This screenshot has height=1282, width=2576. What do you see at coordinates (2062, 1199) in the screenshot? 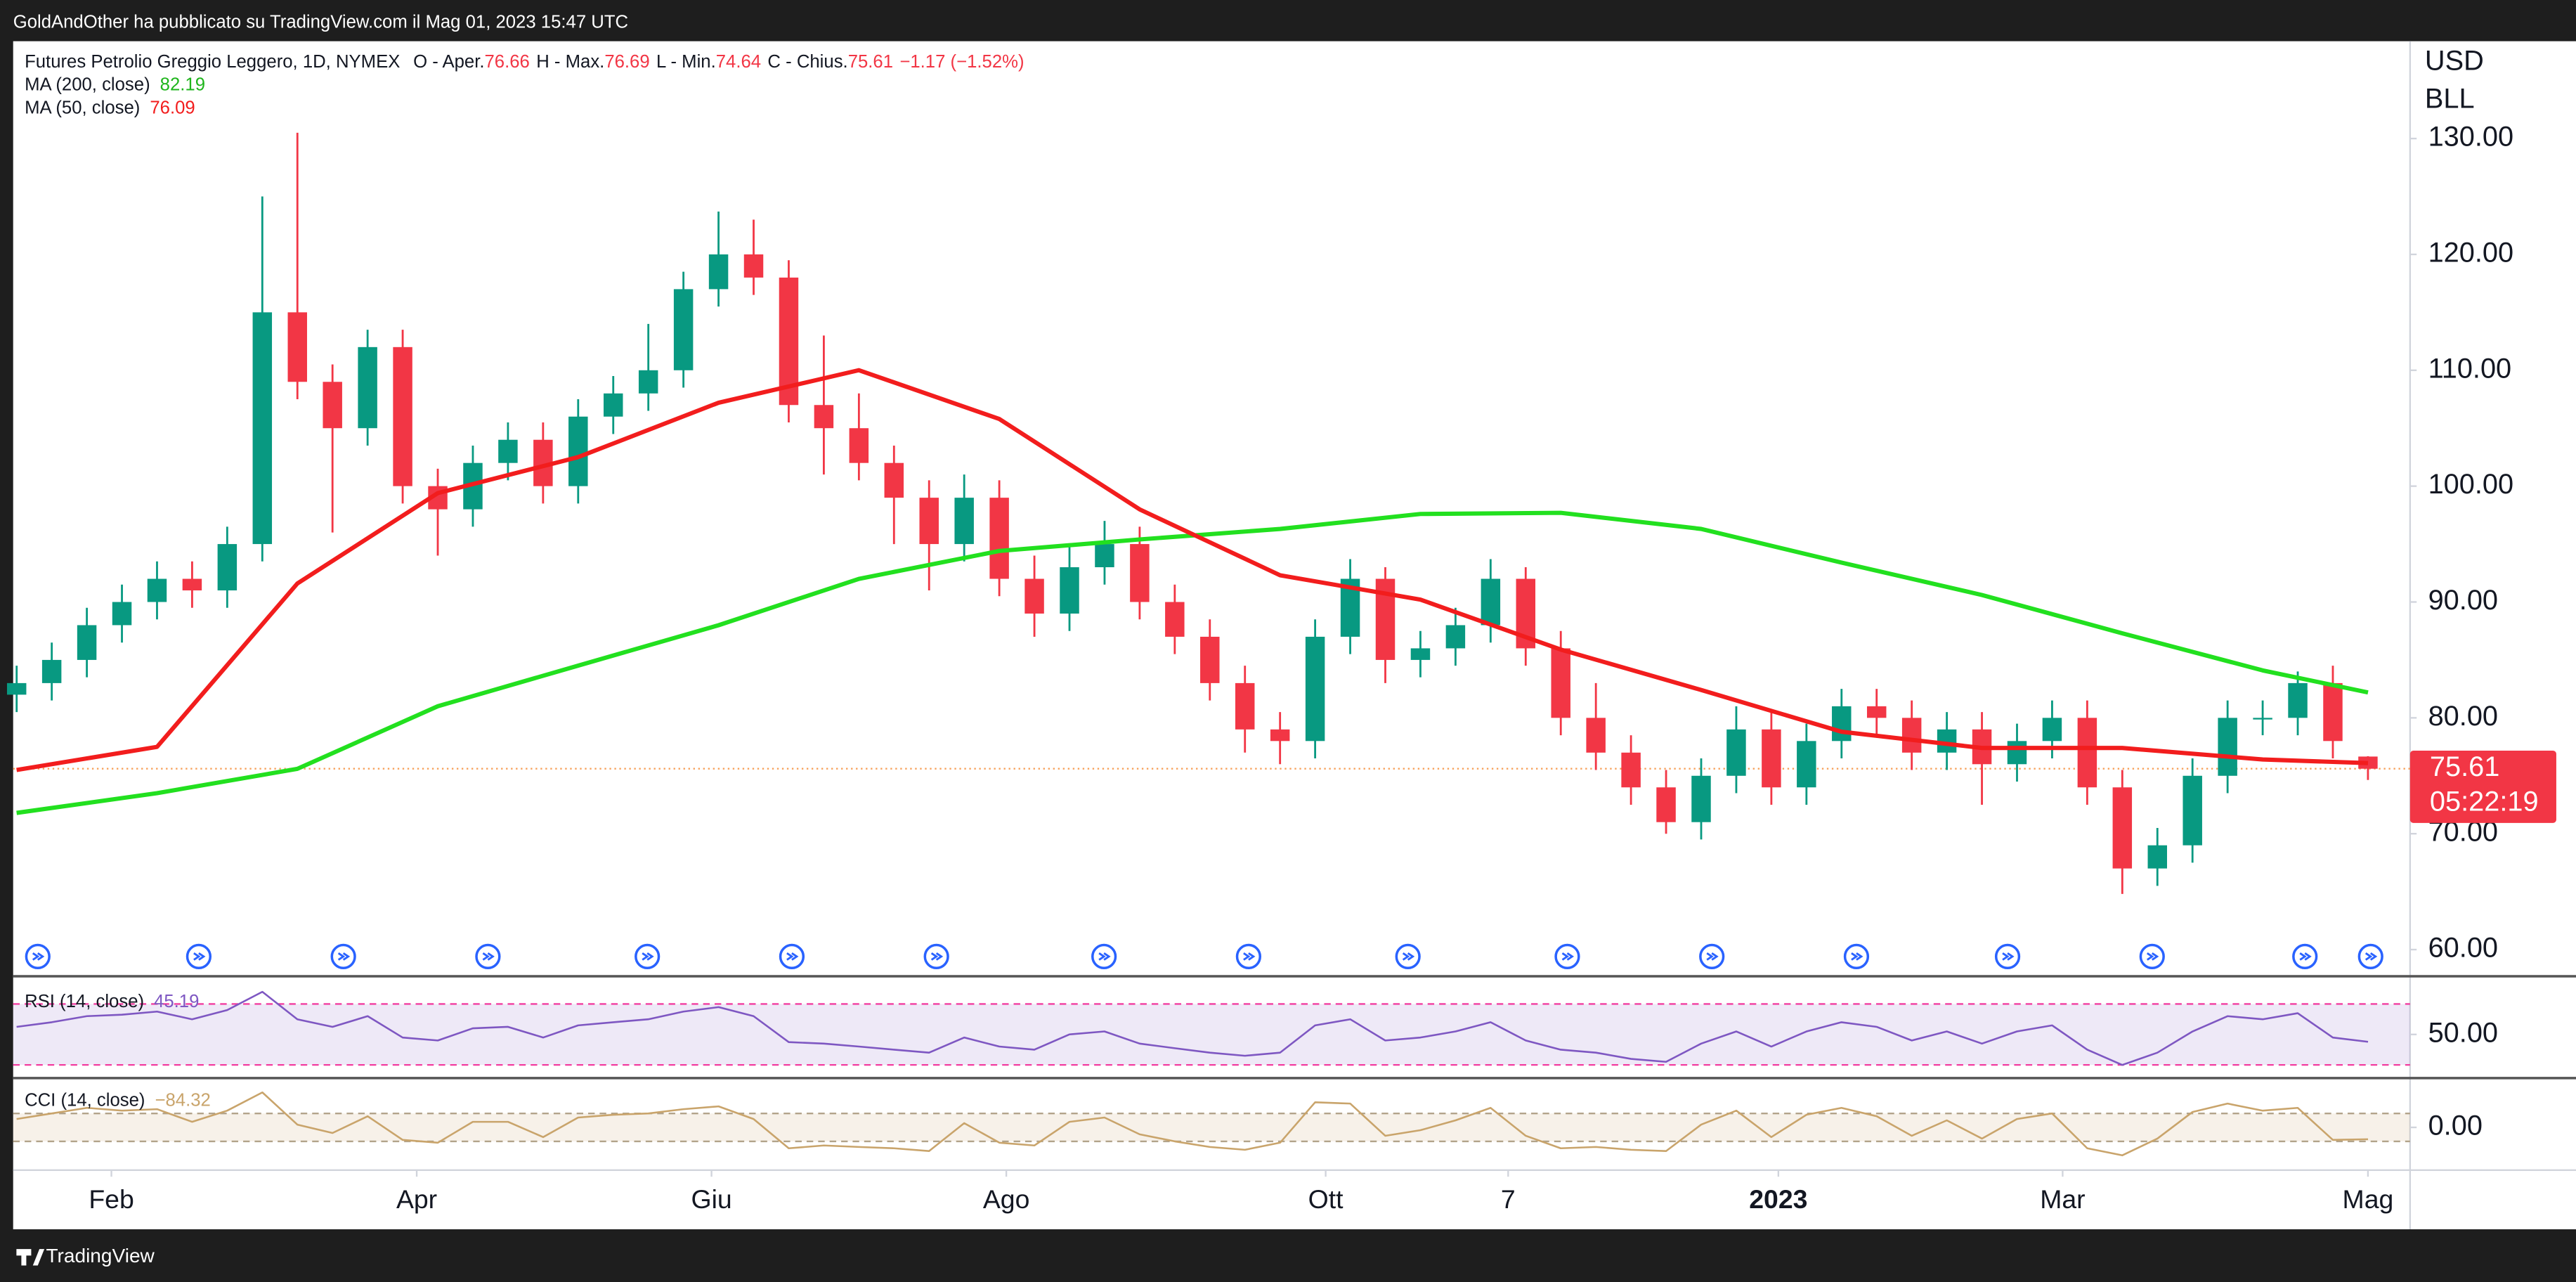
I see `x-tick-label: Mar` at bounding box center [2062, 1199].